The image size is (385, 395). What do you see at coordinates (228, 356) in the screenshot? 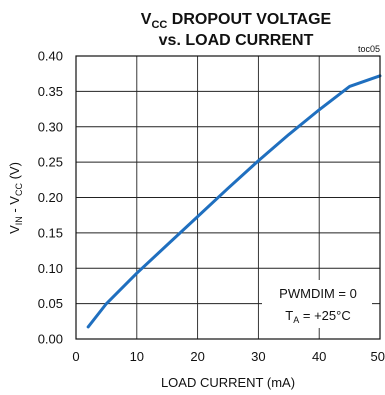
I see `x-tick-labels: 0 10 20 30 40 50` at bounding box center [228, 356].